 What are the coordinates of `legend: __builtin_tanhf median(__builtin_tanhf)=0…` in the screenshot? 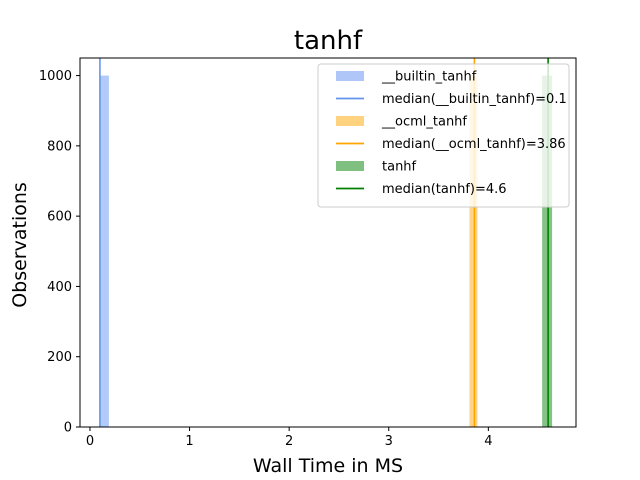 It's located at (443, 135).